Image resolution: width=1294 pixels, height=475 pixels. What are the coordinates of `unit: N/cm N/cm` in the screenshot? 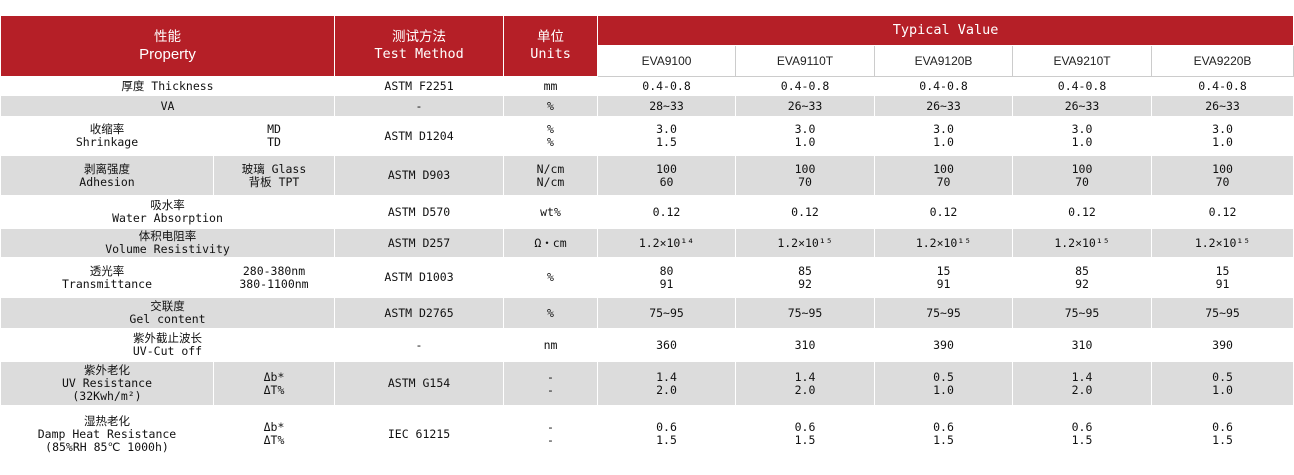 It's located at (551, 175).